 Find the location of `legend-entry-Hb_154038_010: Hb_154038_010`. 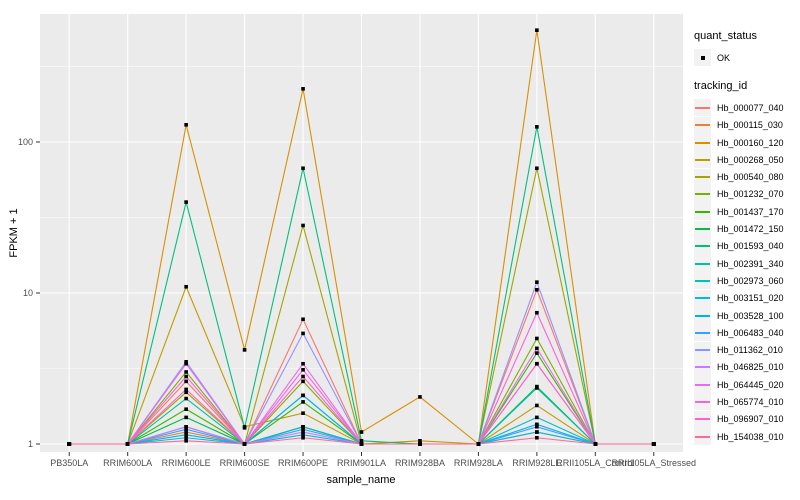

legend-entry-Hb_154038_010: Hb_154038_010 is located at coordinates (746, 437).